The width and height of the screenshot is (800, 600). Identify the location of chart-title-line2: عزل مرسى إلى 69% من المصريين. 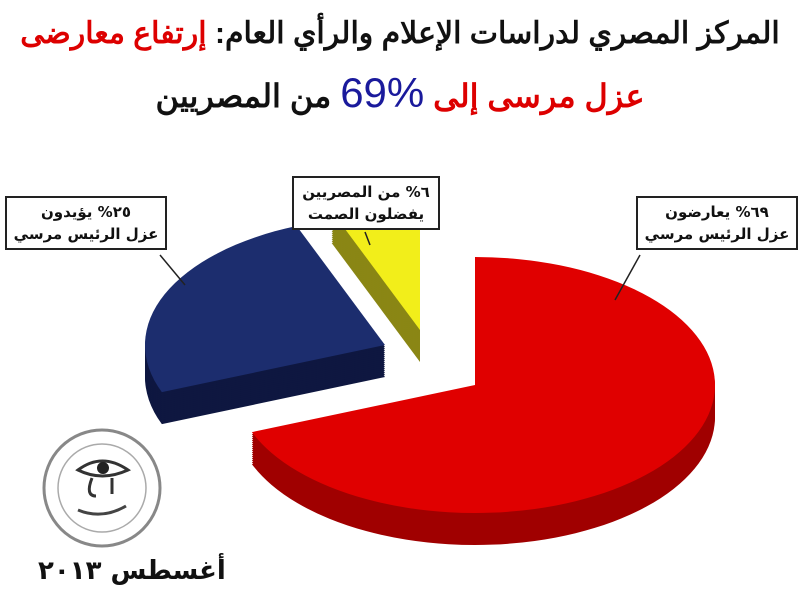
(400, 93).